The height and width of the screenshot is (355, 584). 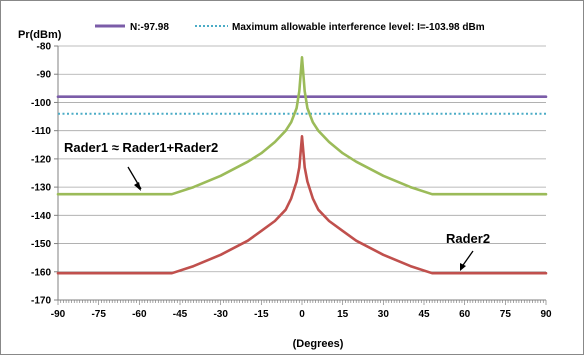 What do you see at coordinates (41, 174) in the screenshot?
I see `y-tick-labels: -80 -90 -100 -110 -120 -130 -140 -150 -160 -170` at bounding box center [41, 174].